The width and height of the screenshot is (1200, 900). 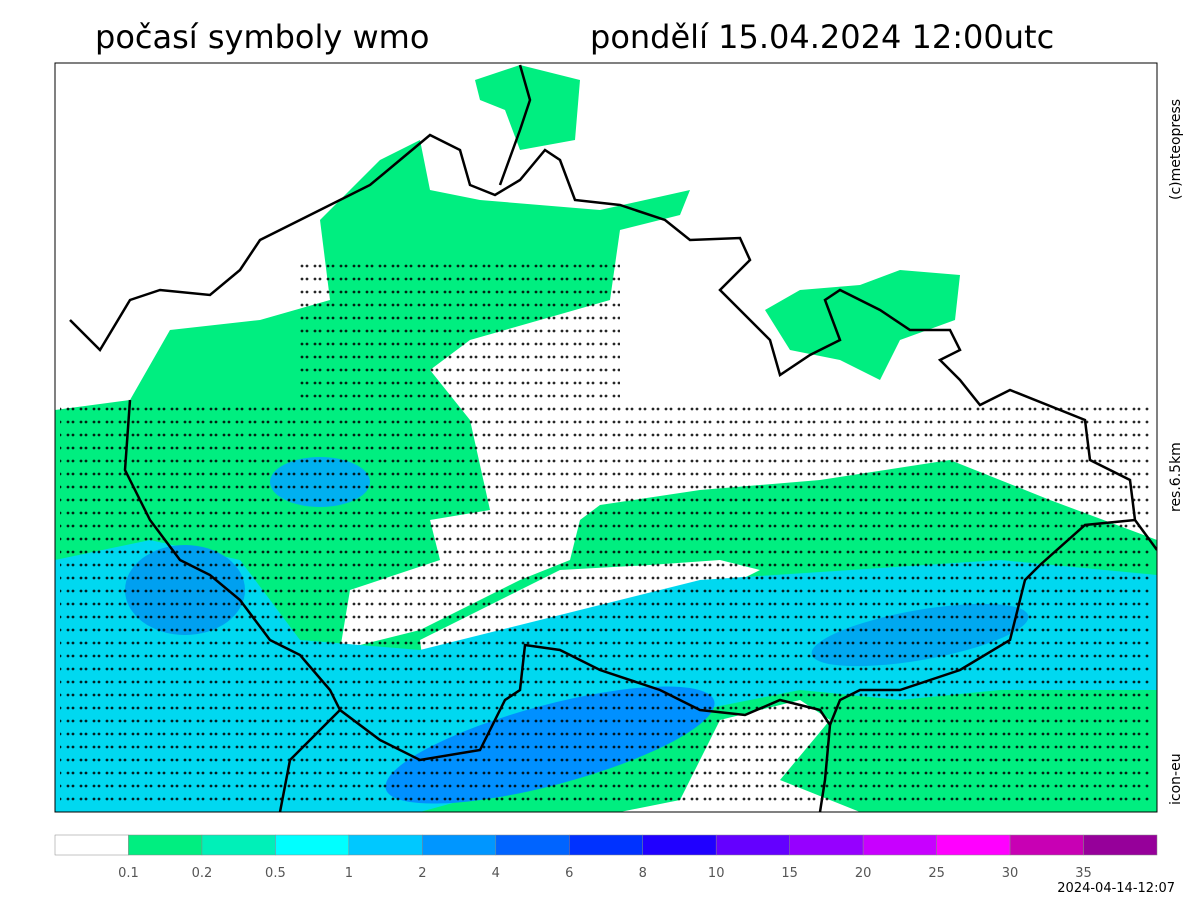 What do you see at coordinates (202, 873) in the screenshot?
I see `legend-label: 0.2` at bounding box center [202, 873].